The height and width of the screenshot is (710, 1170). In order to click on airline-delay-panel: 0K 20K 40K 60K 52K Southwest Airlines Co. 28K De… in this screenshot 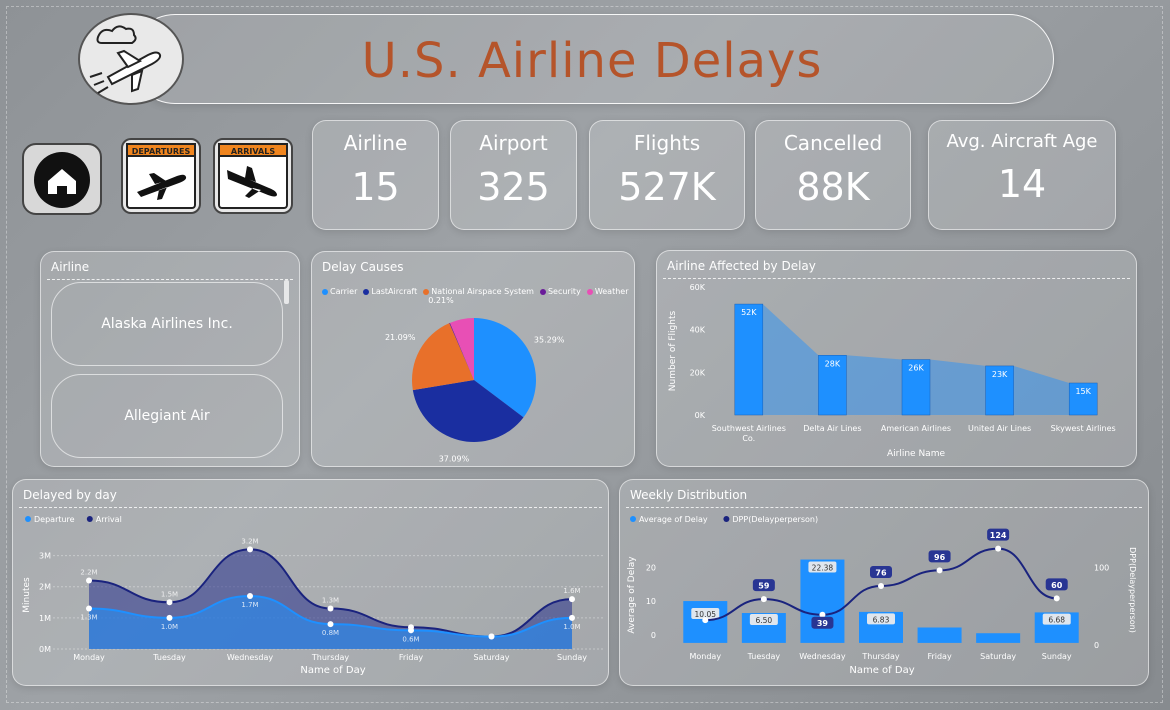, I will do `click(896, 358)`.